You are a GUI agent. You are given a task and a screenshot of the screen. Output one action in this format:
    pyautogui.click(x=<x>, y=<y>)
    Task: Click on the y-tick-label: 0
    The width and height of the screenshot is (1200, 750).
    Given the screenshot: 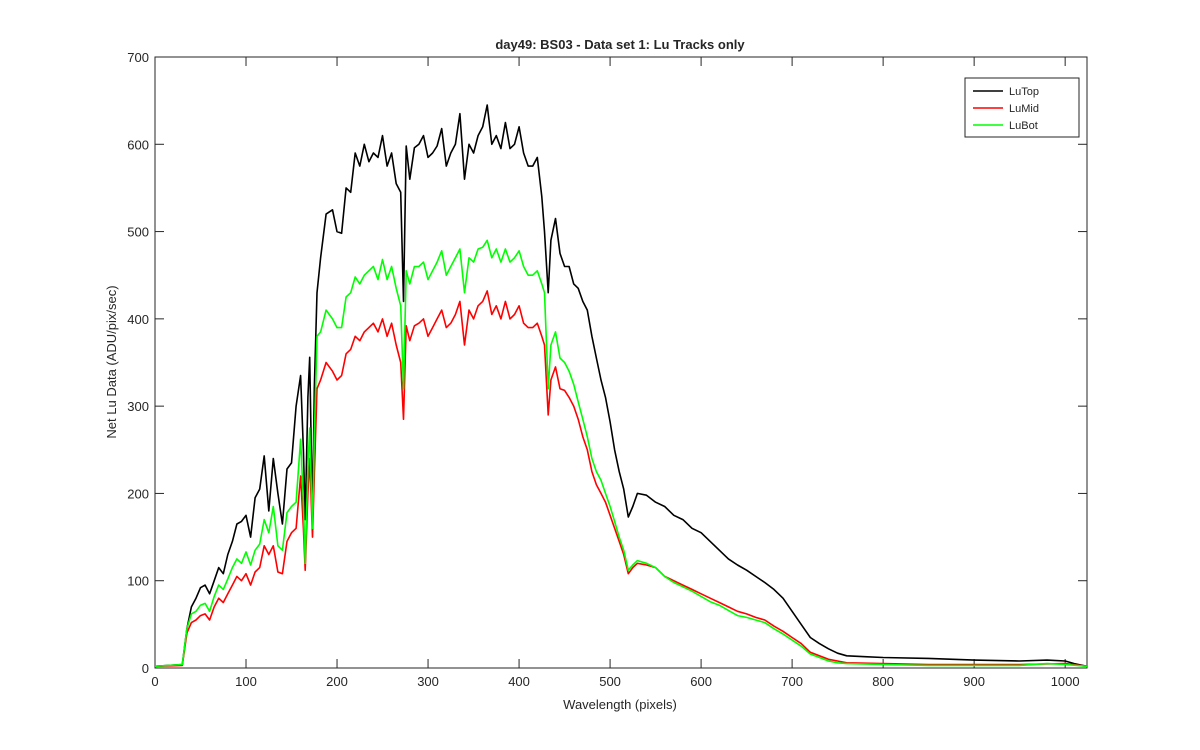 What is the action you would take?
    pyautogui.click(x=145, y=668)
    